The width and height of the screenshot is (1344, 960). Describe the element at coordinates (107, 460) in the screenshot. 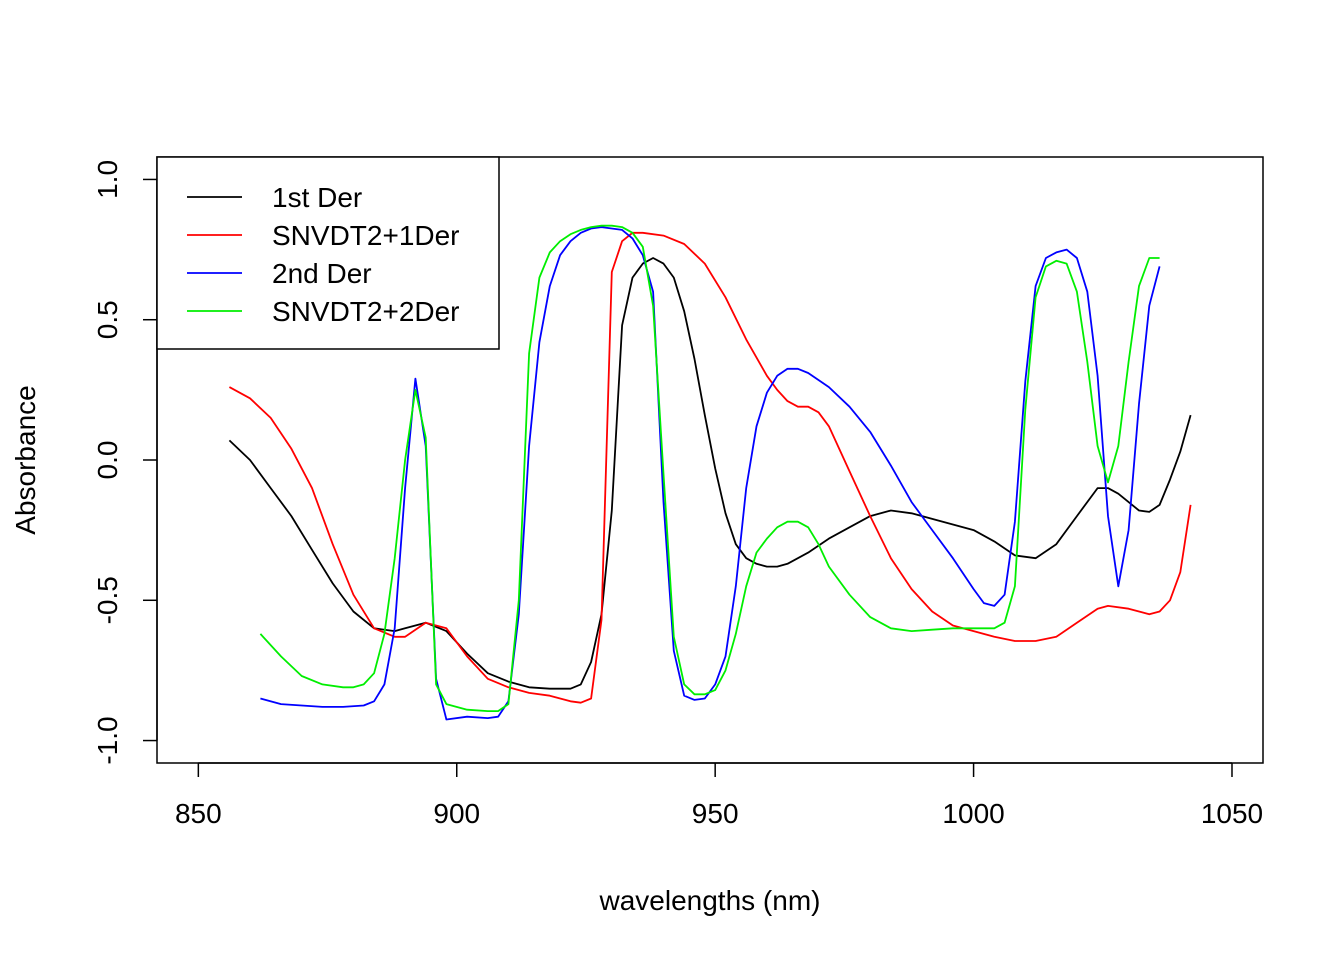

I see `y-tick-label: 0.0` at that location.